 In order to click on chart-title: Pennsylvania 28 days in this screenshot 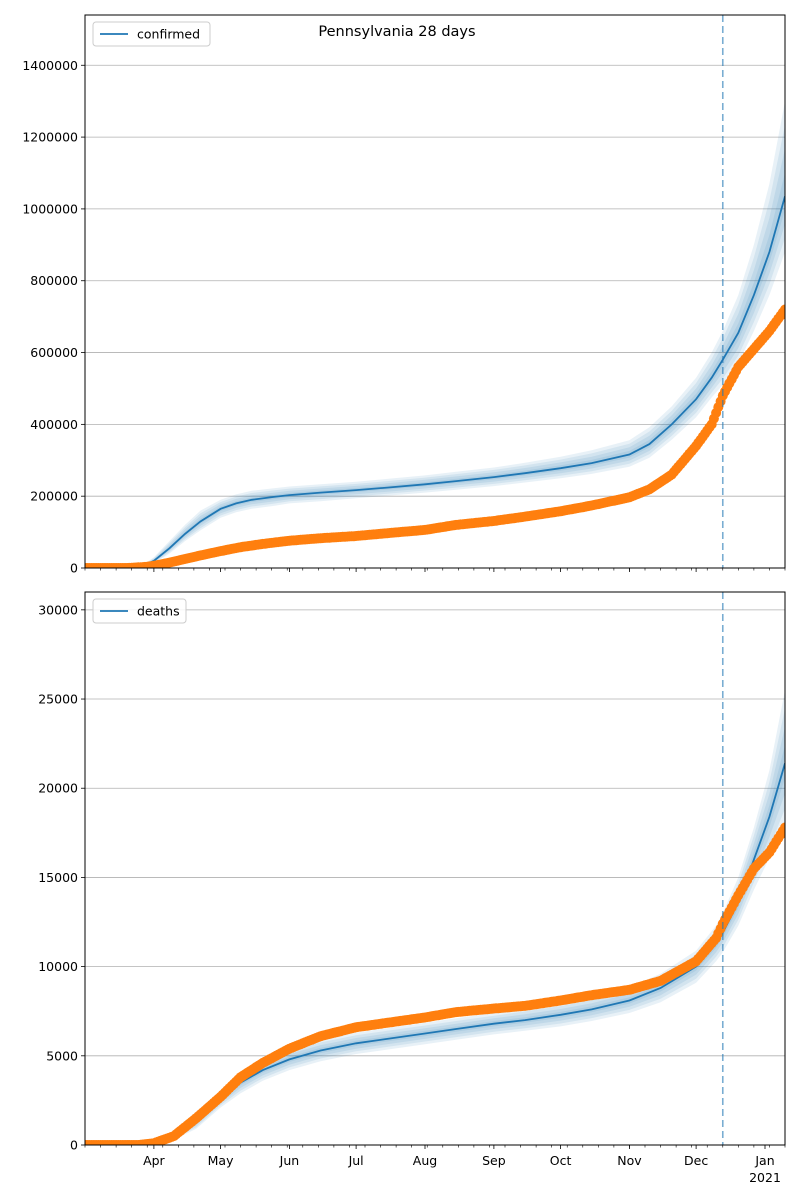, I will do `click(396, 32)`.